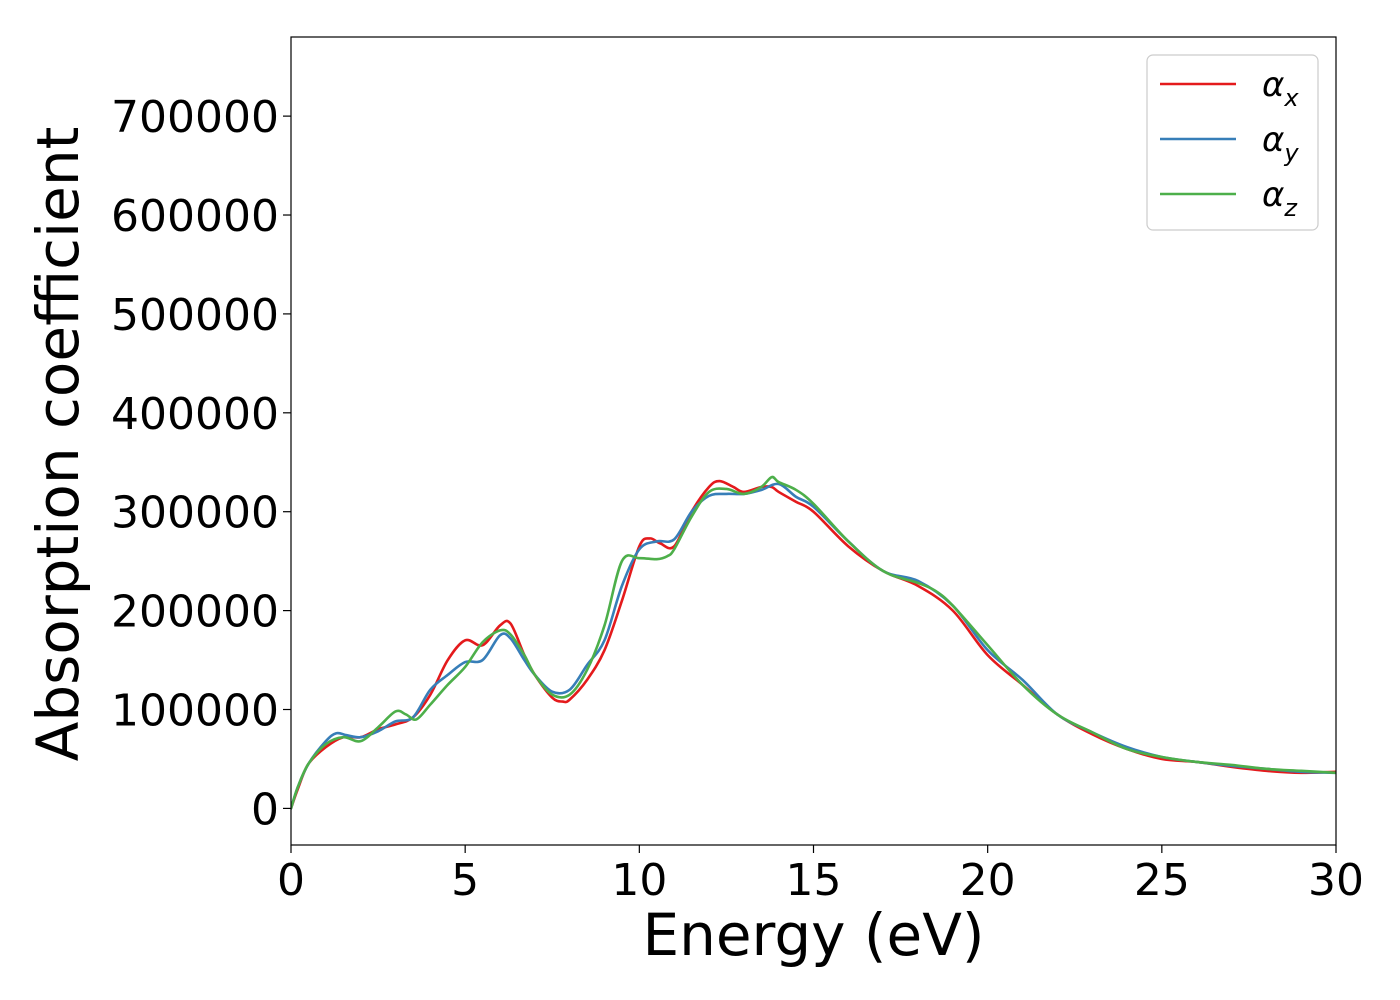 This screenshot has width=1400, height=1000. Describe the element at coordinates (813, 935) in the screenshot. I see `x-axis-label: Energy (eV)` at that location.